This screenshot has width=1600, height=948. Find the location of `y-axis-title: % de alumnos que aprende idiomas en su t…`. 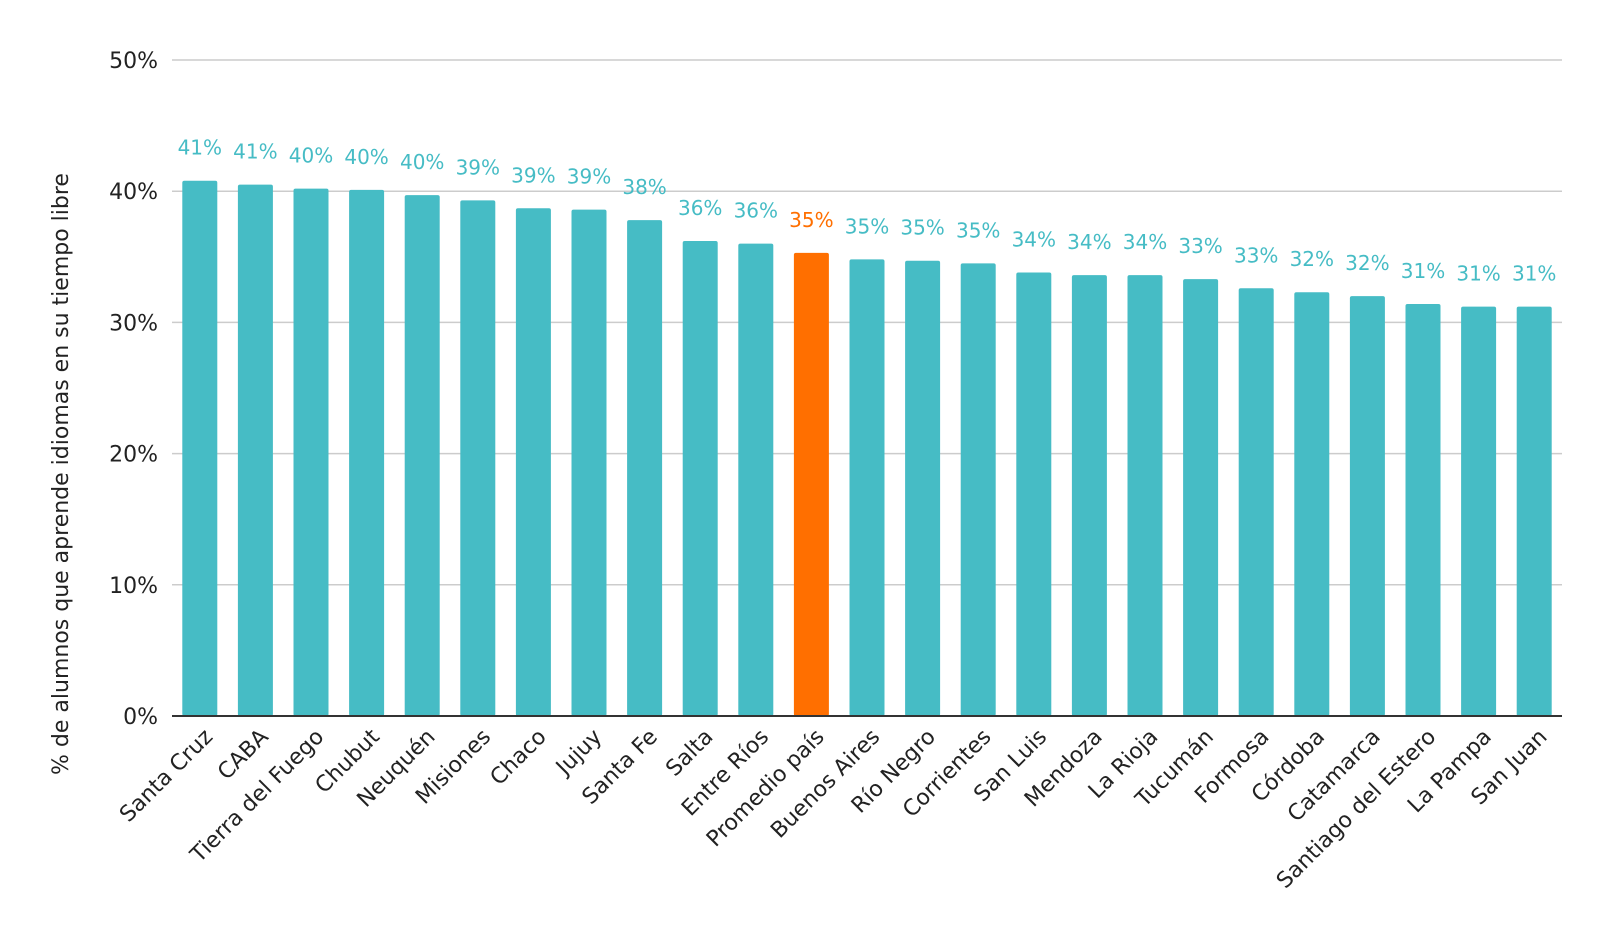

y-axis-title: % de alumnos que aprende idiomas en su t… is located at coordinates (61, 474).